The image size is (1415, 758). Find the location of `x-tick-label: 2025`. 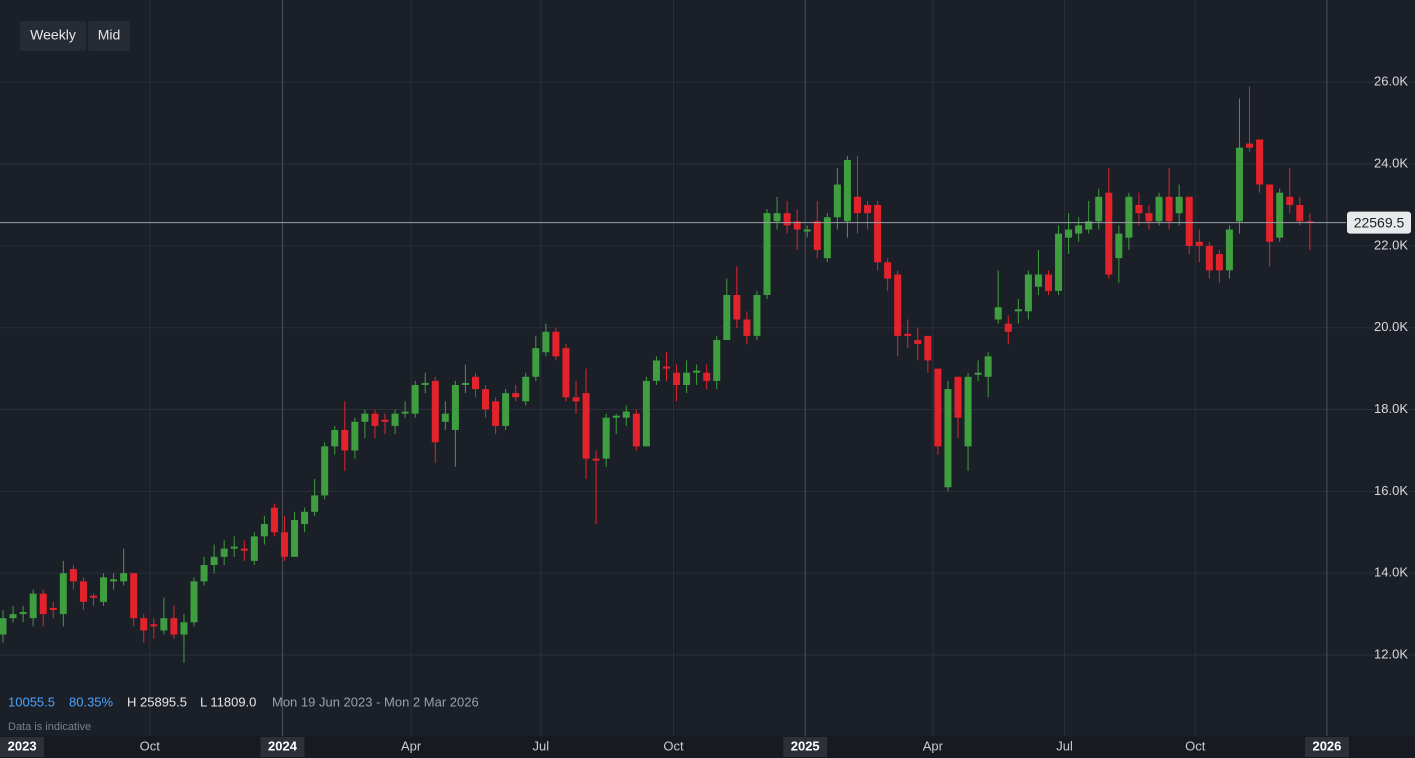

x-tick-label: 2025 is located at coordinates (805, 745).